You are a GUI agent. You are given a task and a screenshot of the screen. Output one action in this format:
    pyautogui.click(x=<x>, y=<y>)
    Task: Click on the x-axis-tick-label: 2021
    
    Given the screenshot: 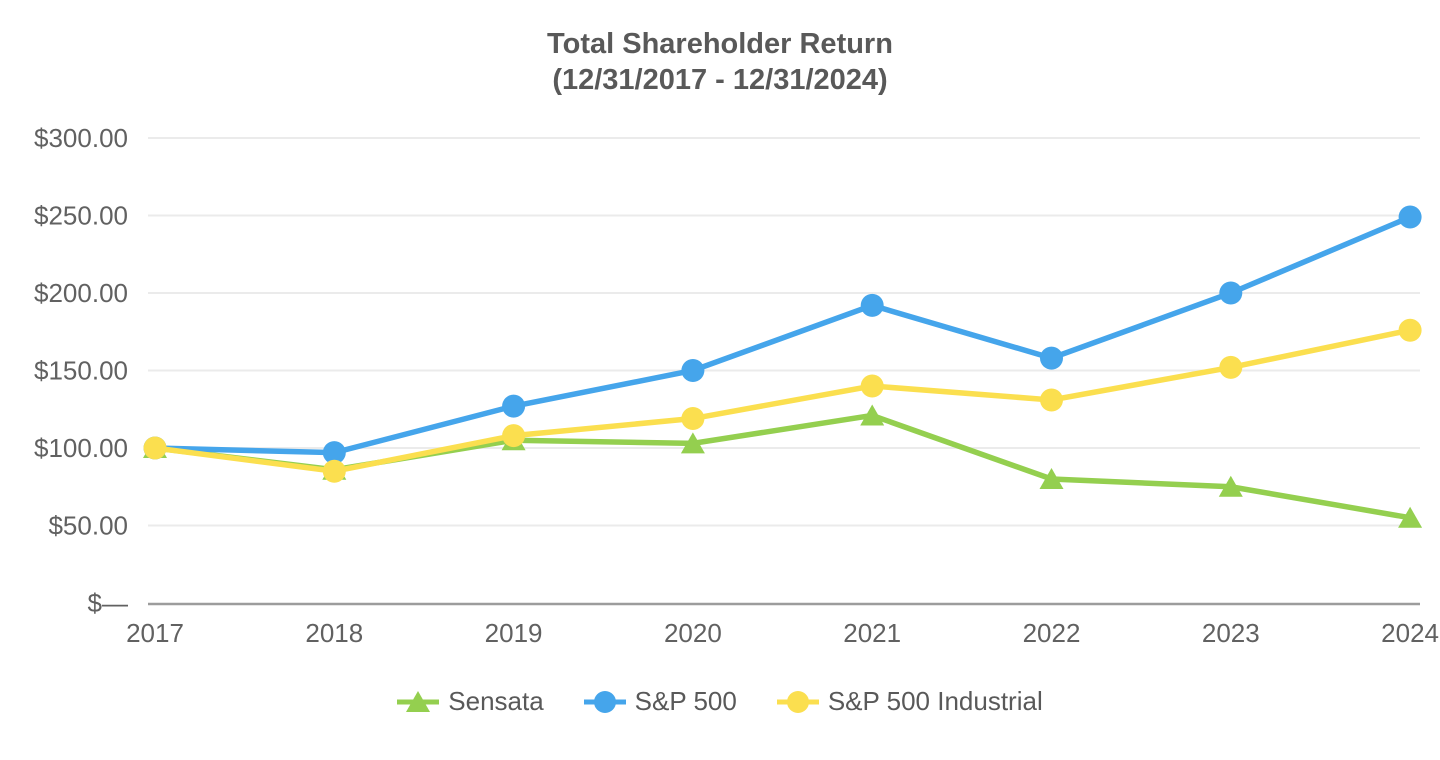 What is the action you would take?
    pyautogui.click(x=872, y=633)
    